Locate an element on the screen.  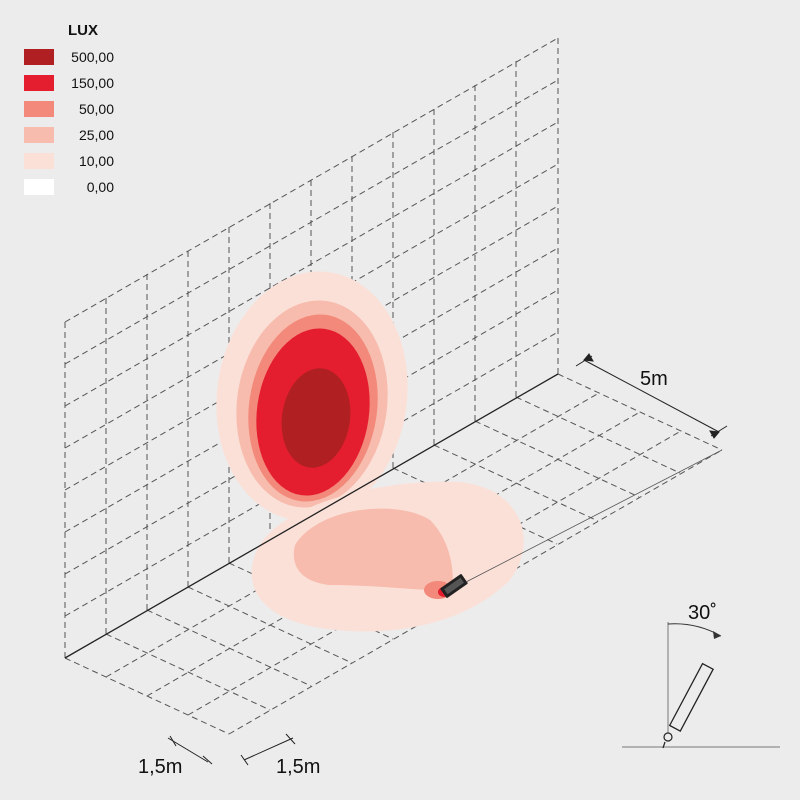
lux-legend: LUX 500,00 150,00 50,00 25,00 10,00 0,00 is located at coordinates (74, 109).